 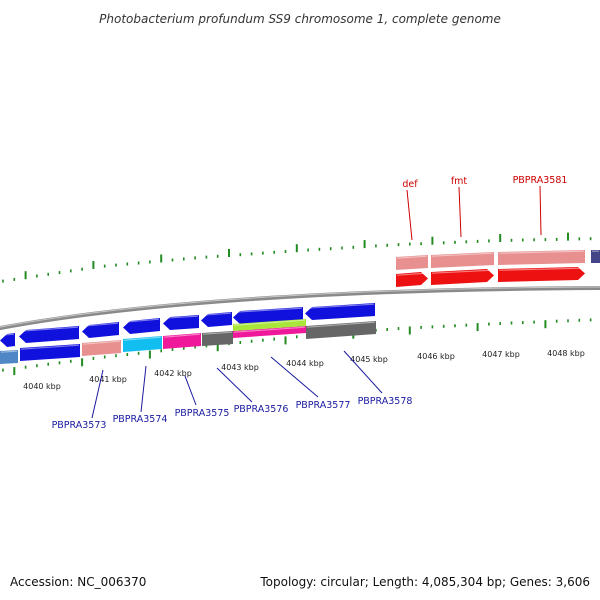 What do you see at coordinates (101, 348) in the screenshot?
I see `feature-pbpra3574-block` at bounding box center [101, 348].